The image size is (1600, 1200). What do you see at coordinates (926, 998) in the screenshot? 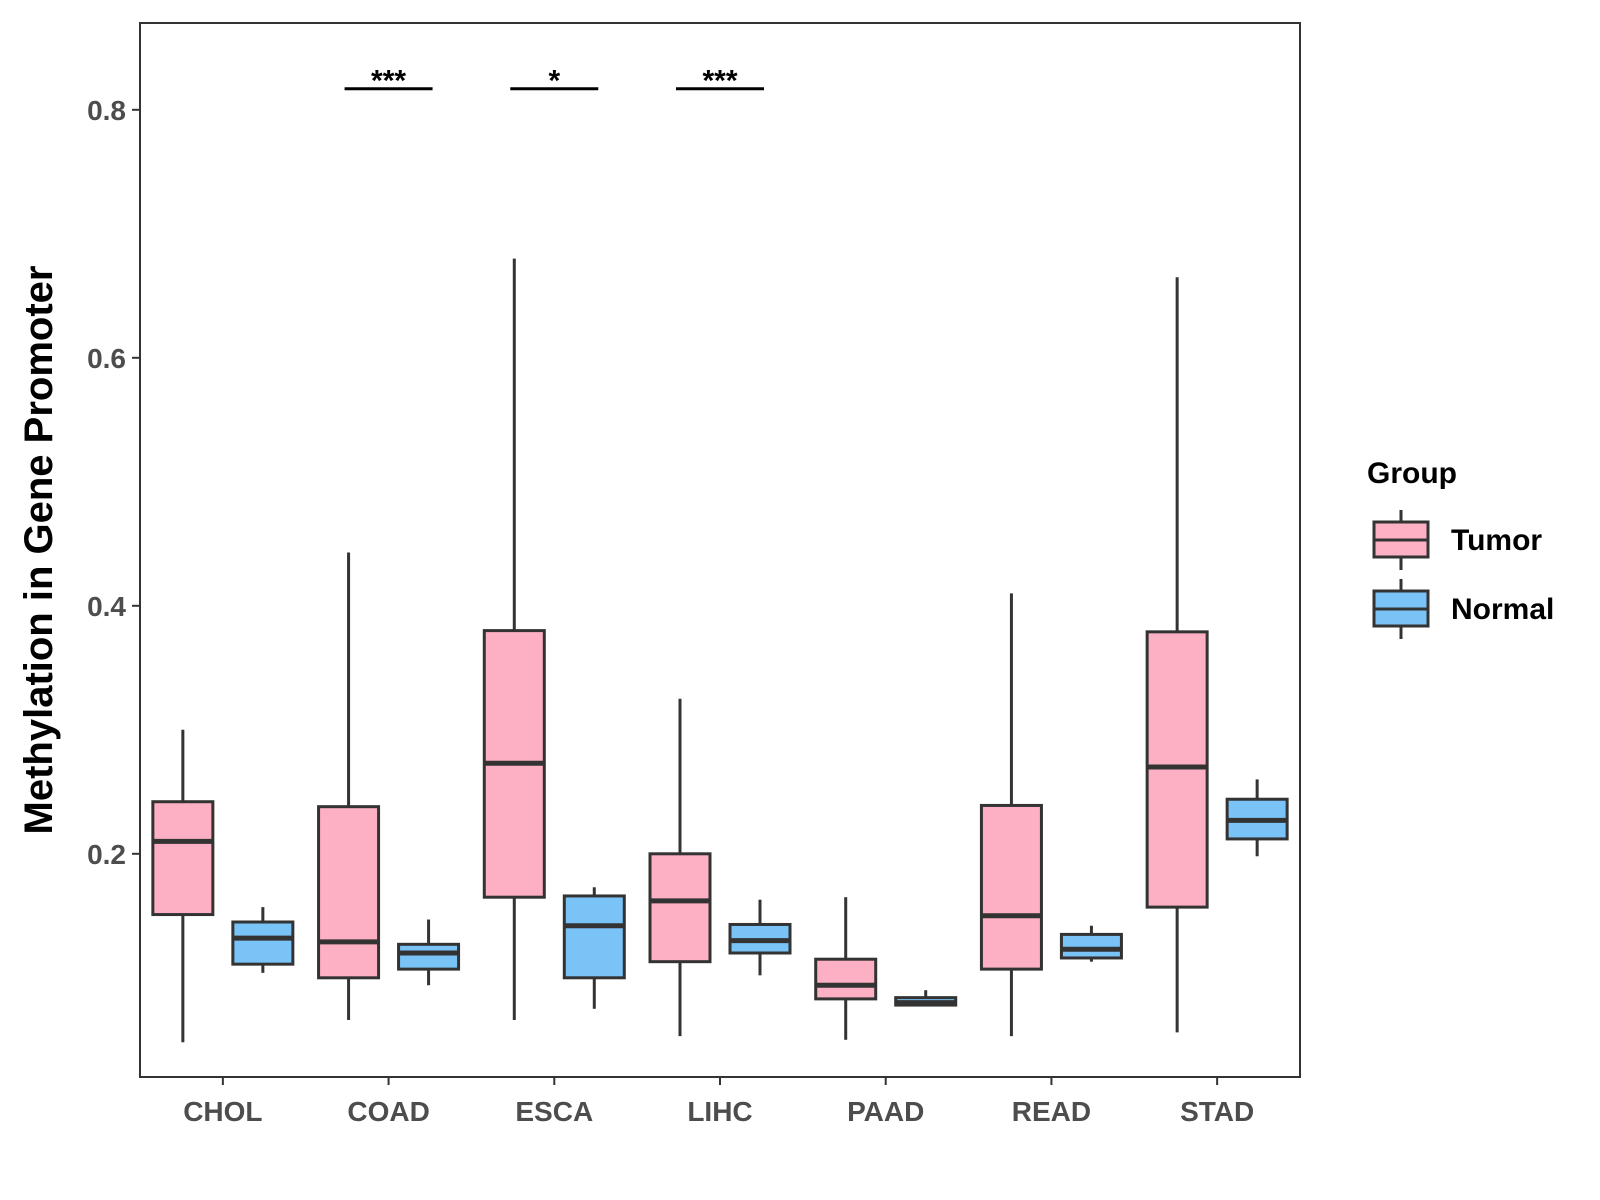
I see `box-normal-paad` at bounding box center [926, 998].